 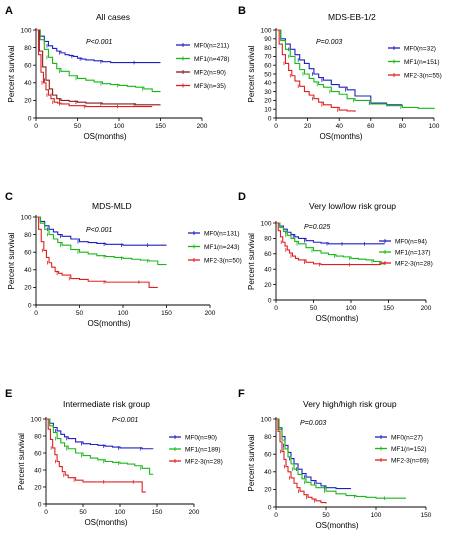 What do you see at coordinates (113, 17) in the screenshot?
I see `panel-title: All cases` at bounding box center [113, 17].